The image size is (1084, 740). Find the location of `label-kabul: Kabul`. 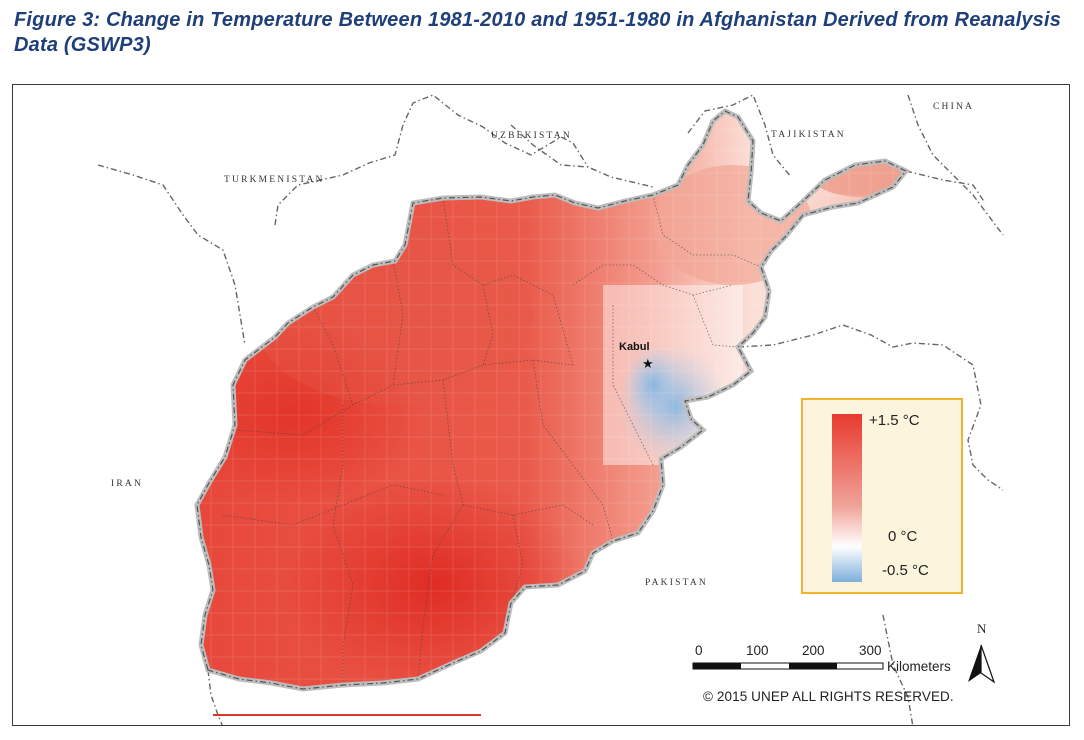

label-kabul: Kabul is located at coordinates (634, 347).